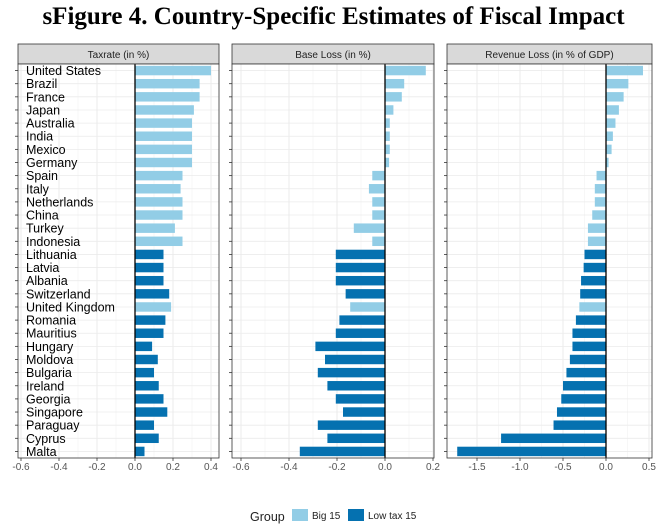 This screenshot has height=532, width=667. What do you see at coordinates (43, 110) in the screenshot?
I see `country-label: Japan` at bounding box center [43, 110].